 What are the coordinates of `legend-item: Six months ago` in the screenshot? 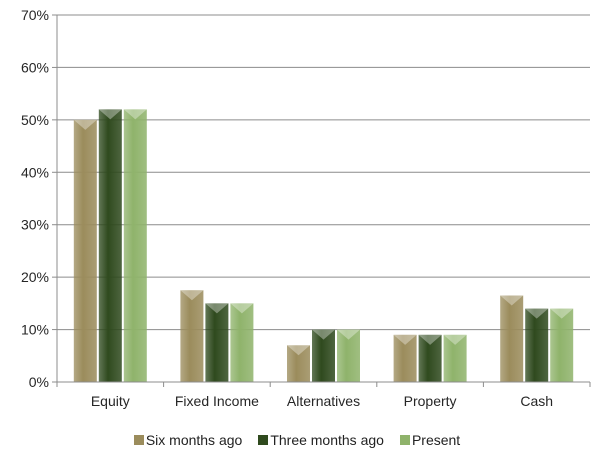 It's located at (188, 440).